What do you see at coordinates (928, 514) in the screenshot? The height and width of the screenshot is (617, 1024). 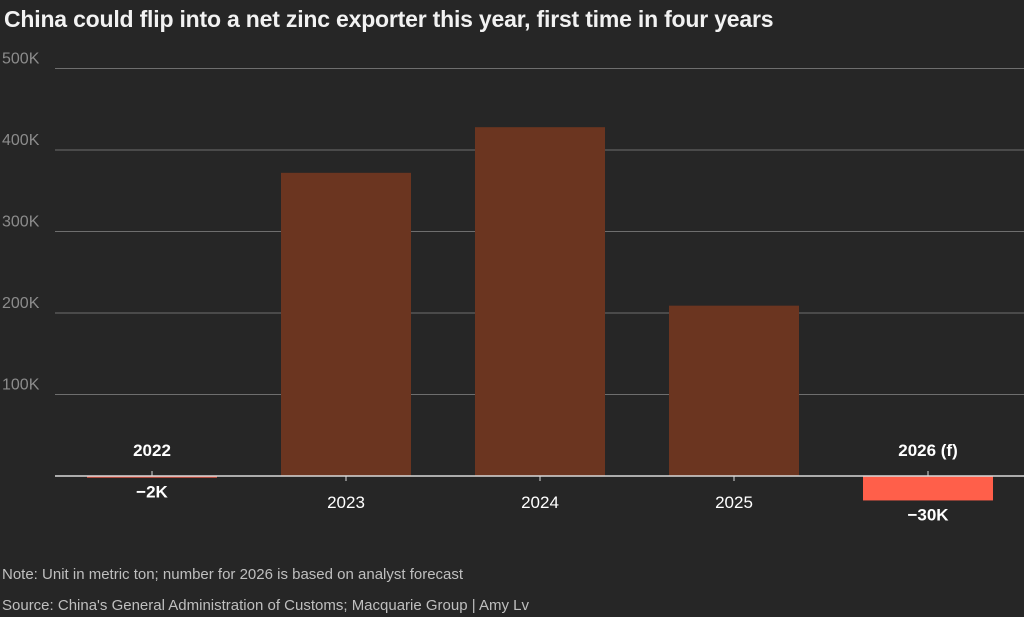 I see `data-label: −30K` at bounding box center [928, 514].